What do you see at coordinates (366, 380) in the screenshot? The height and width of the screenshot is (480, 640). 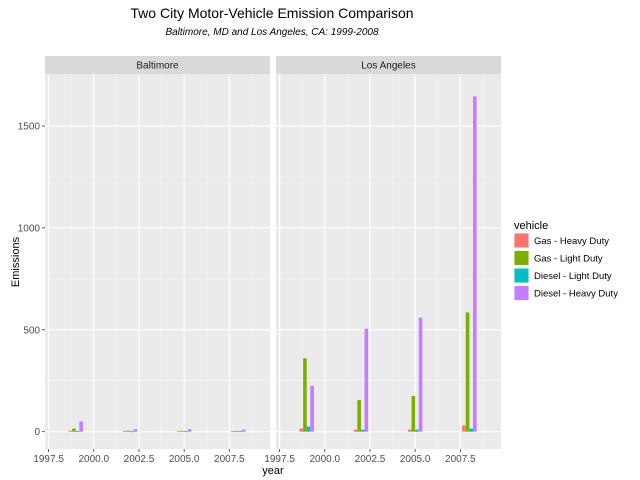 I see `bar-los-angeles-2002-s3` at bounding box center [366, 380].